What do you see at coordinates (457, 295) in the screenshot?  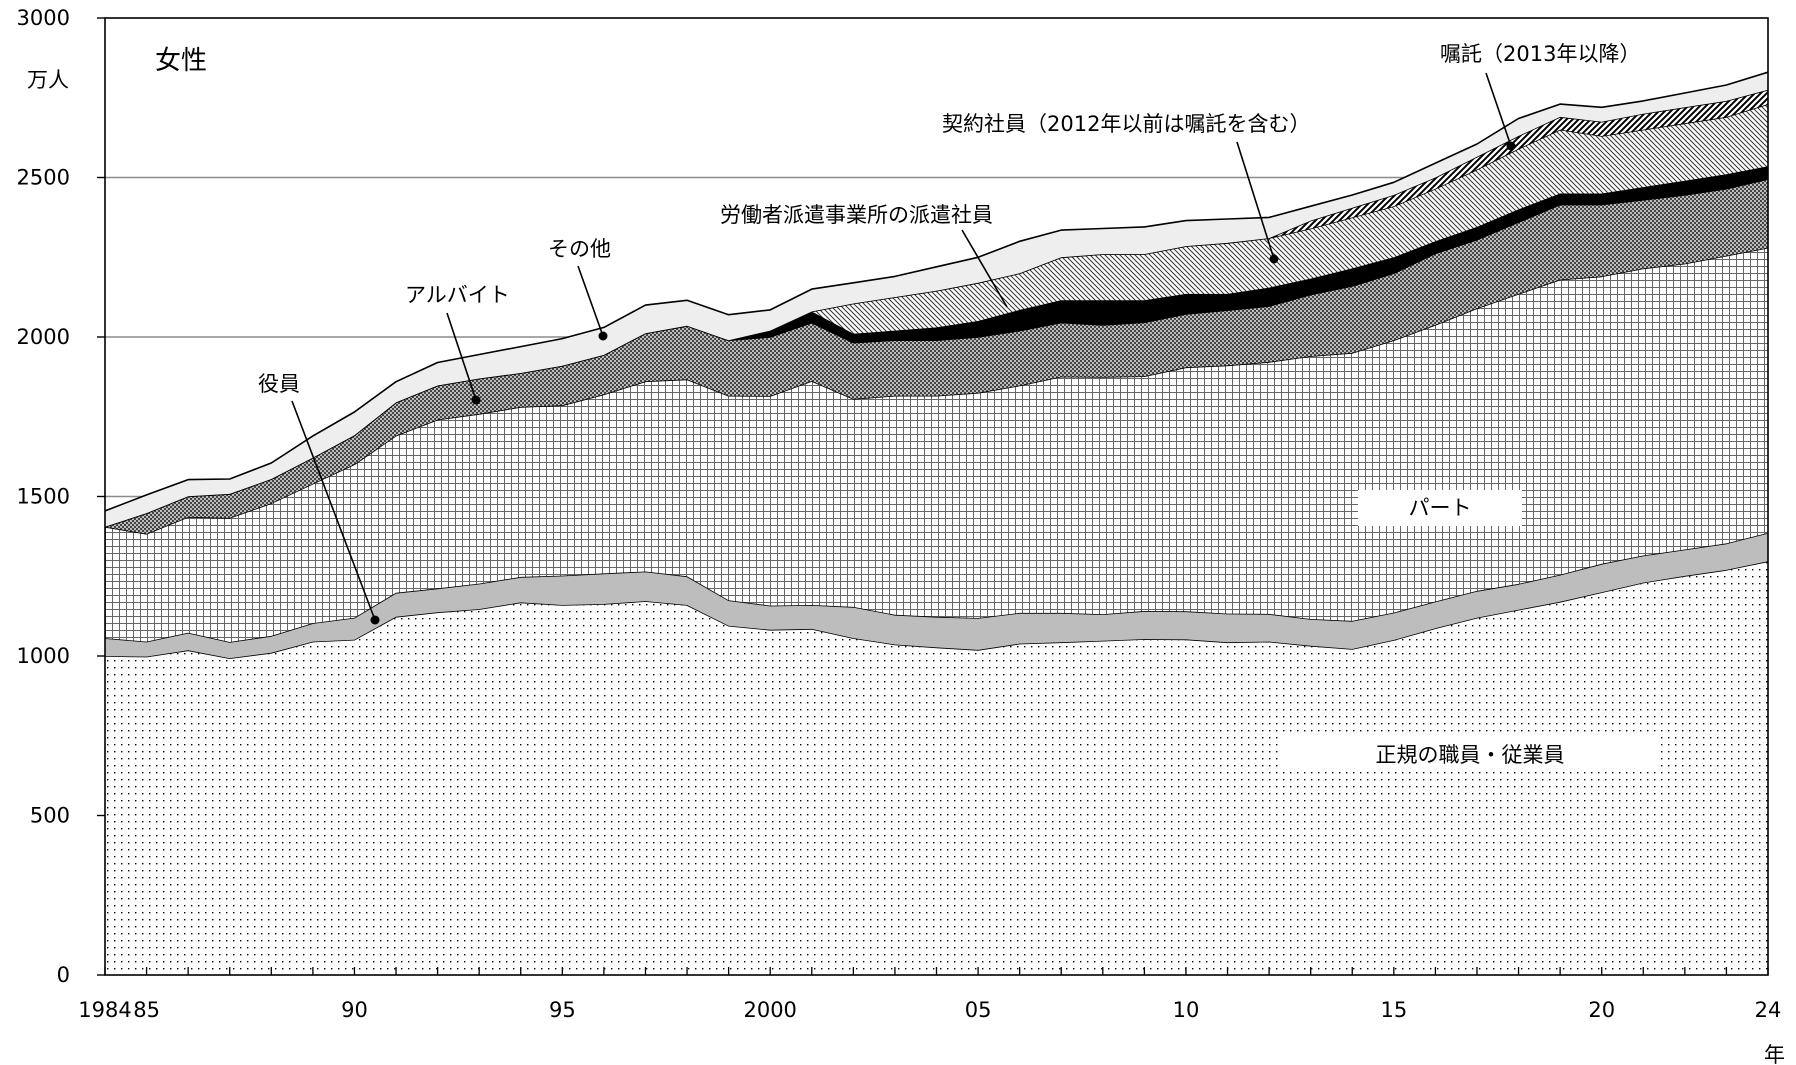 I see `label-arubaito: アルバイト` at bounding box center [457, 295].